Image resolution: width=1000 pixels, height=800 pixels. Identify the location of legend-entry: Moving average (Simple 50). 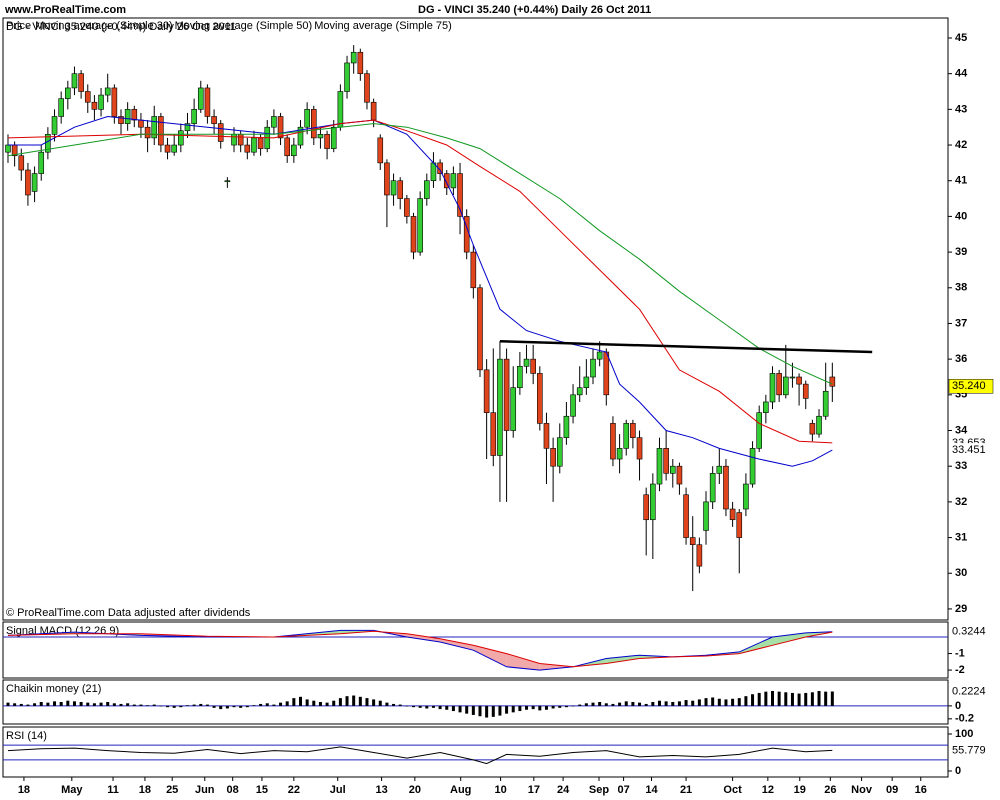
(244, 26).